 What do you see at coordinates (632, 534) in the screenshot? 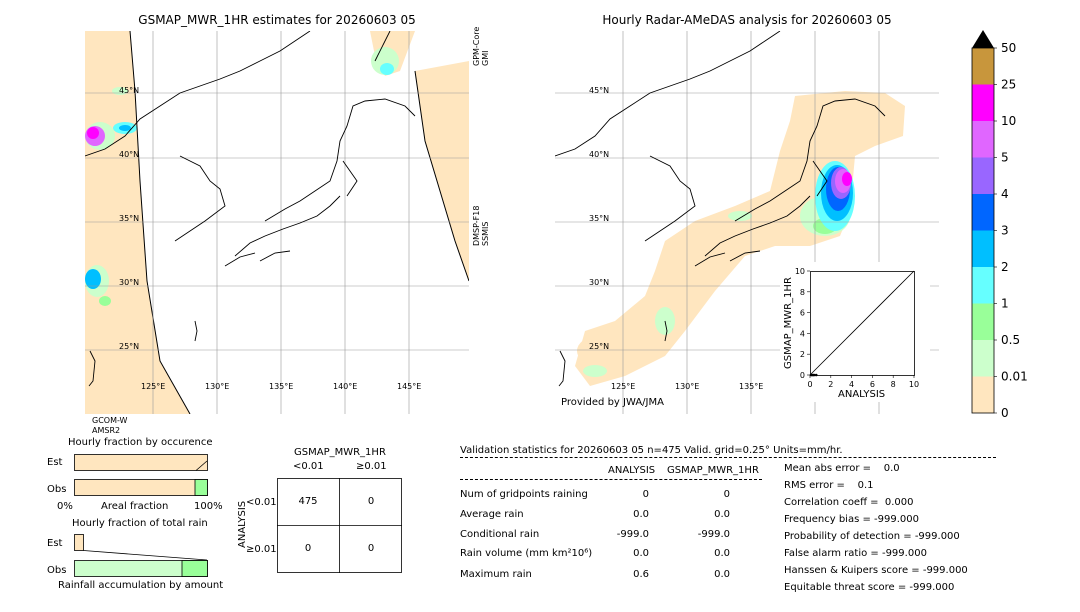
I see `stat-row-analysis: -999.0` at bounding box center [632, 534].